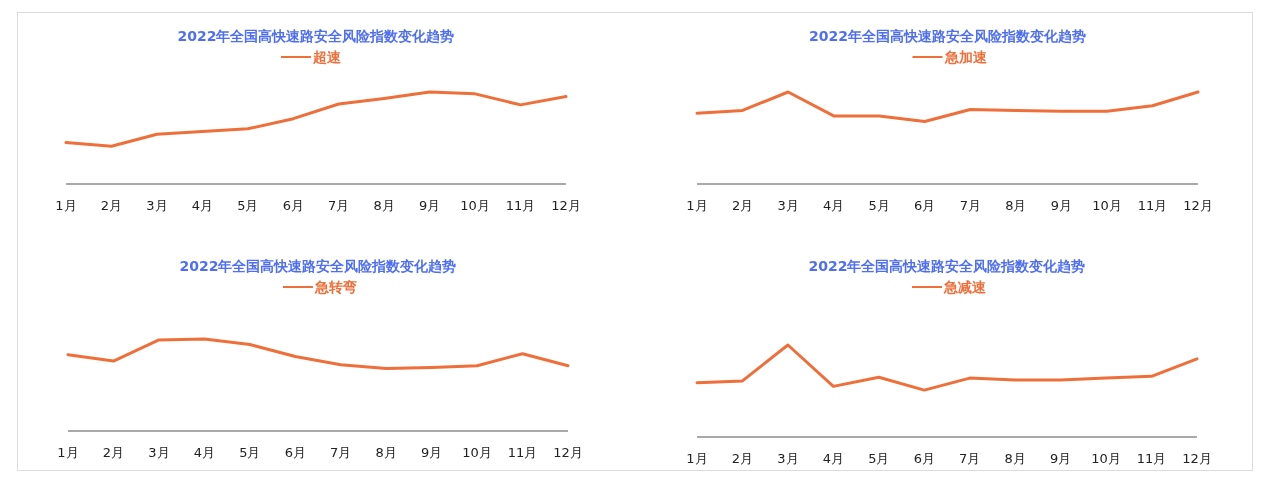 Image resolution: width=1267 pixels, height=479 pixels. I want to click on legend-label: 超速, so click(327, 57).